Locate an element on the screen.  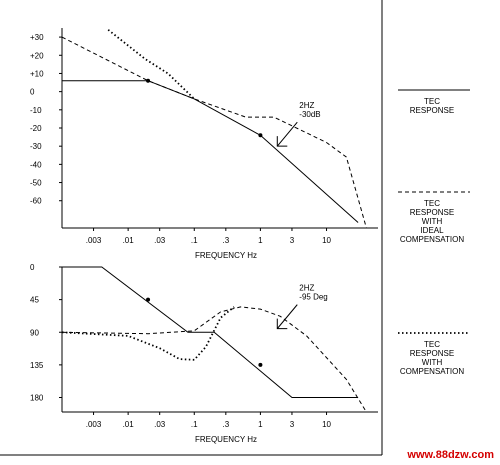
panel-phase-x-tick-label: .3 is located at coordinates (225, 424).